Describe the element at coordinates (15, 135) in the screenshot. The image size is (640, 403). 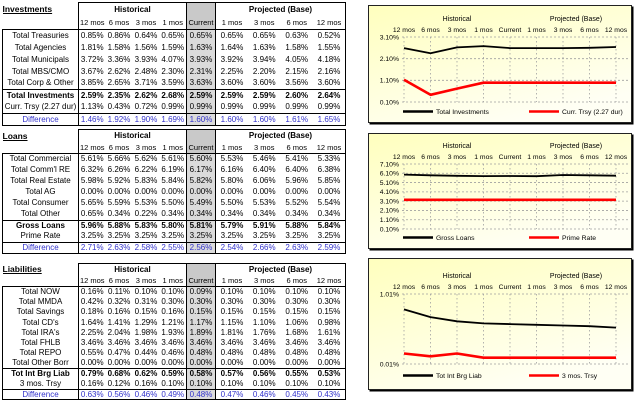
I see `table-title: Loans` at that location.